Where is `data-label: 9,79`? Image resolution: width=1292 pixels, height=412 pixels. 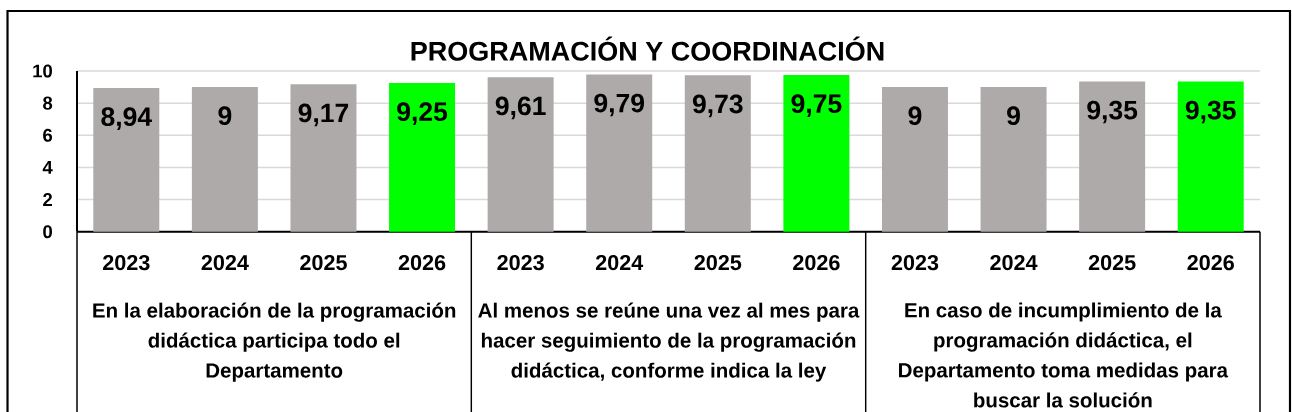
data-label: 9,79 is located at coordinates (619, 105).